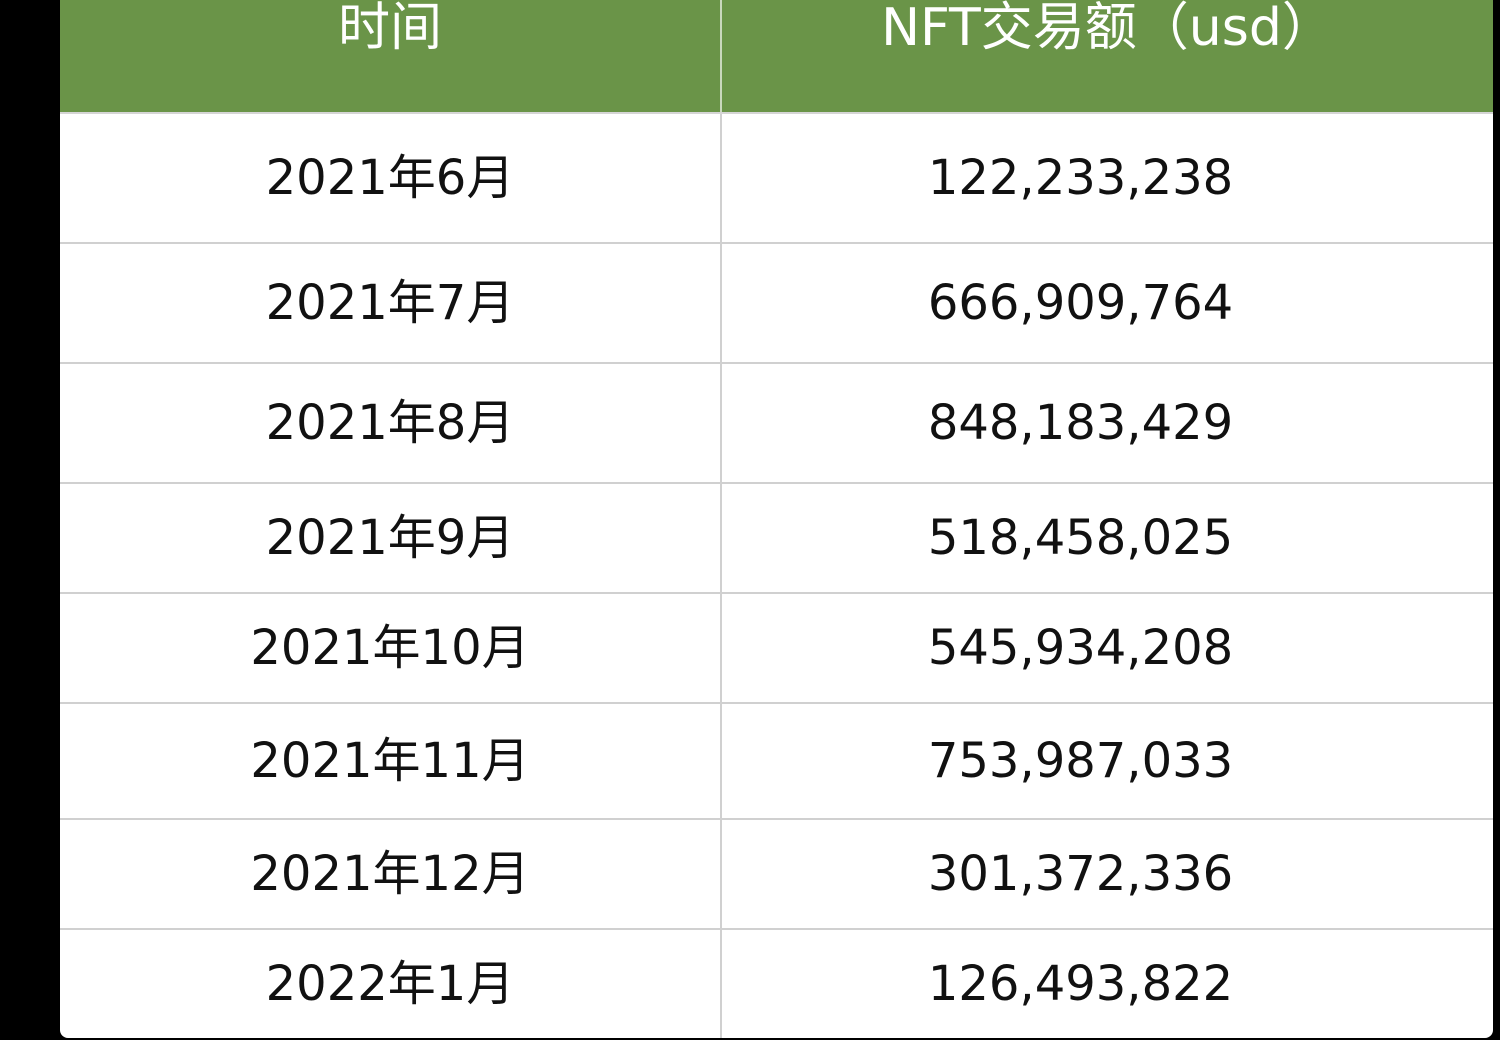 This screenshot has height=1040, width=1500. What do you see at coordinates (391, 983) in the screenshot?
I see `time-cell: 2022年1月` at bounding box center [391, 983].